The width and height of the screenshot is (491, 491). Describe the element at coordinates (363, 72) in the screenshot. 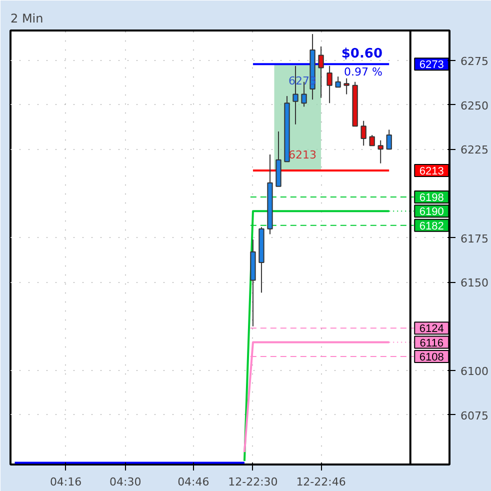

I see `annotation: 0.97 %` at that location.